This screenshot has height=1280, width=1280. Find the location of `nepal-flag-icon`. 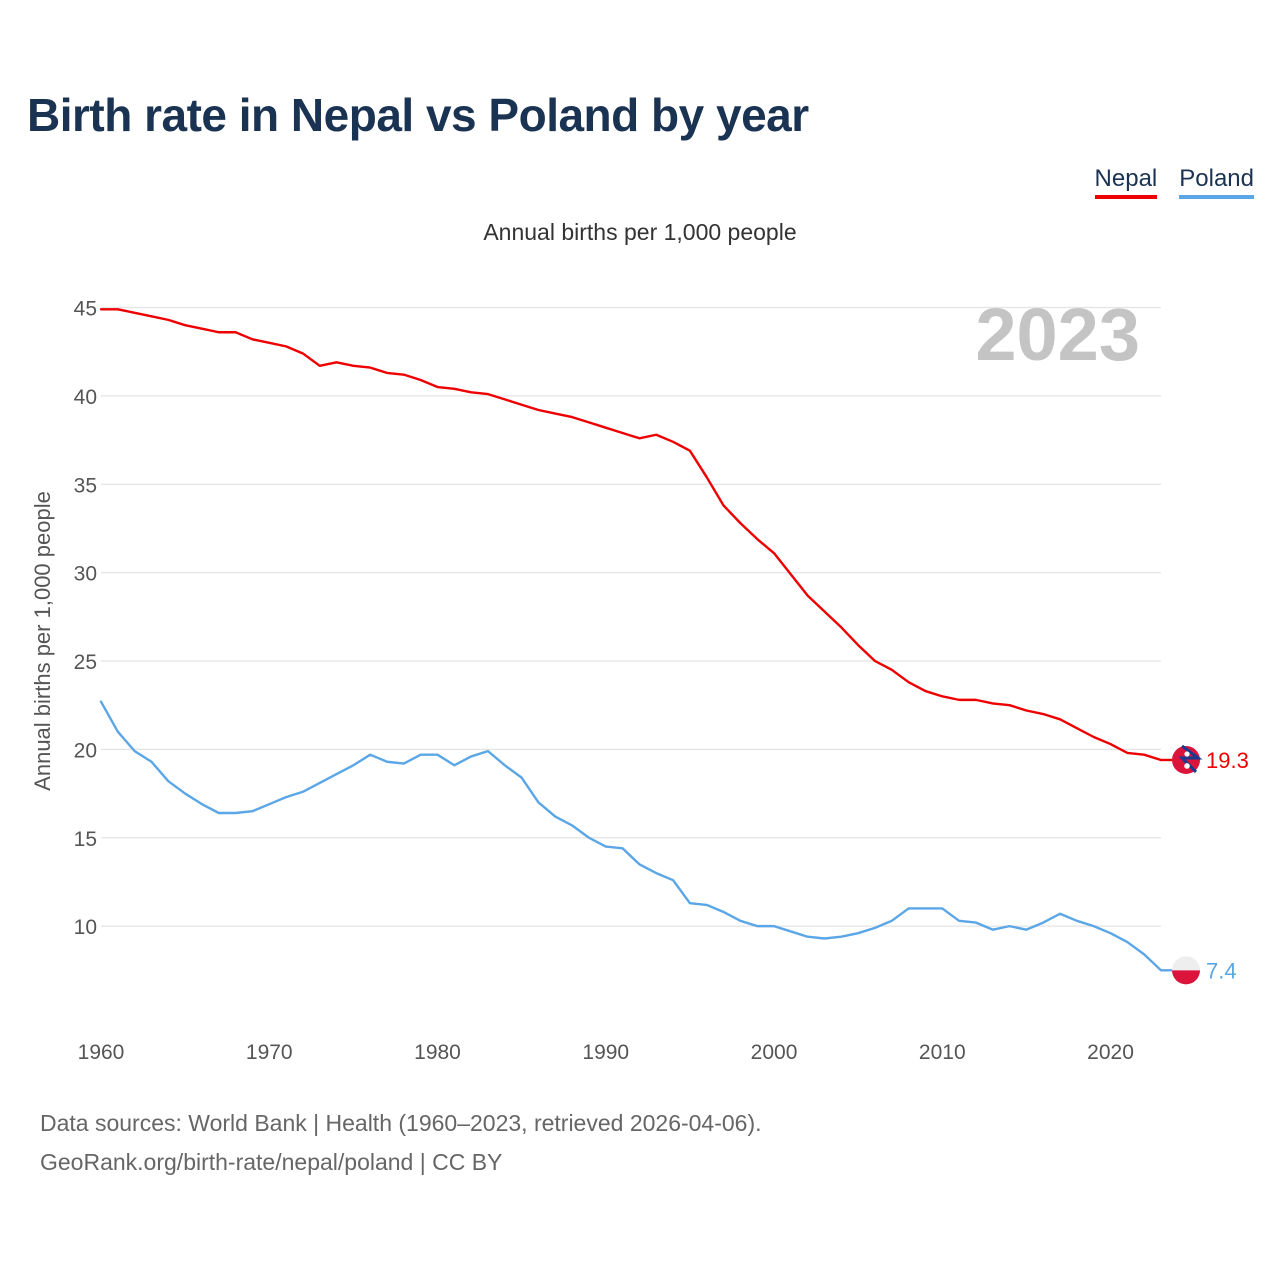

nepal-flag-icon is located at coordinates (1187, 759).